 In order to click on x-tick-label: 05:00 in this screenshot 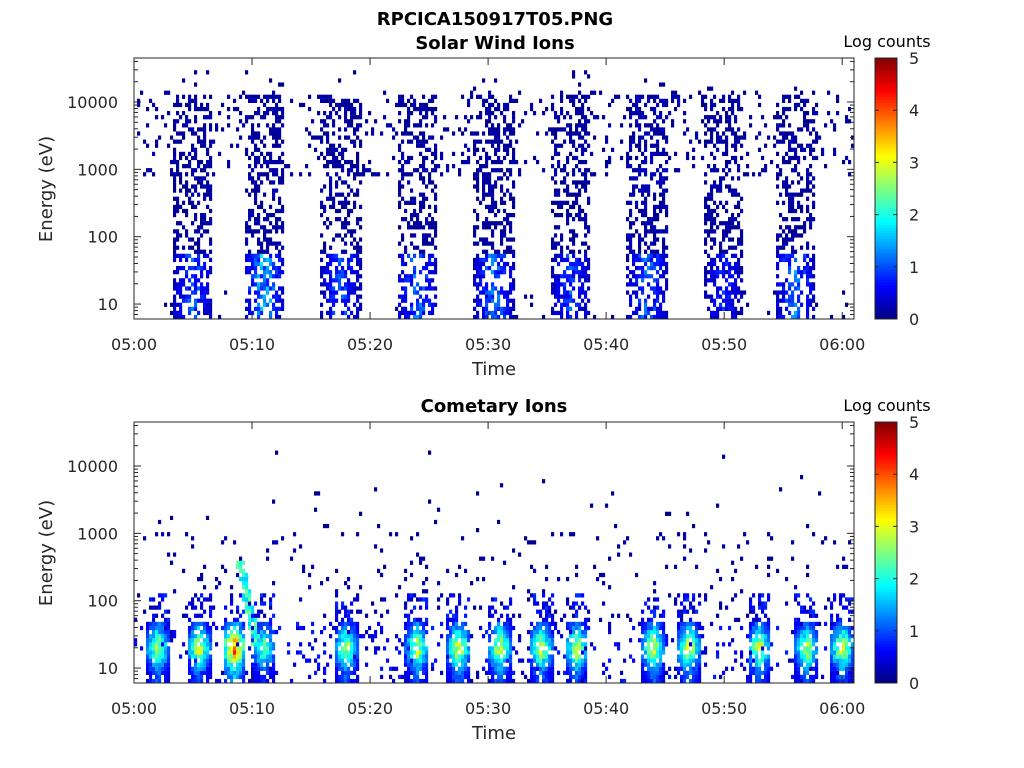, I will do `click(134, 344)`.